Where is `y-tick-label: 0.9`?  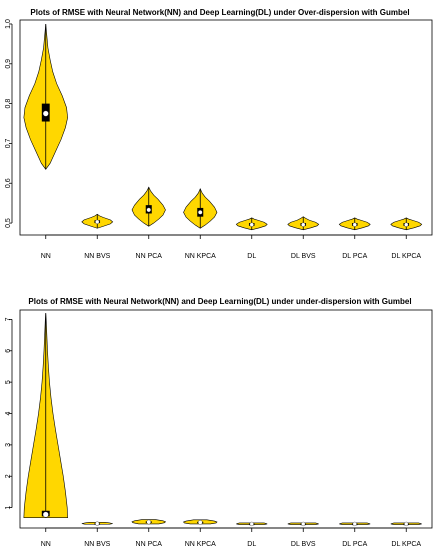 y-tick-label: 0.9 is located at coordinates (8, 64).